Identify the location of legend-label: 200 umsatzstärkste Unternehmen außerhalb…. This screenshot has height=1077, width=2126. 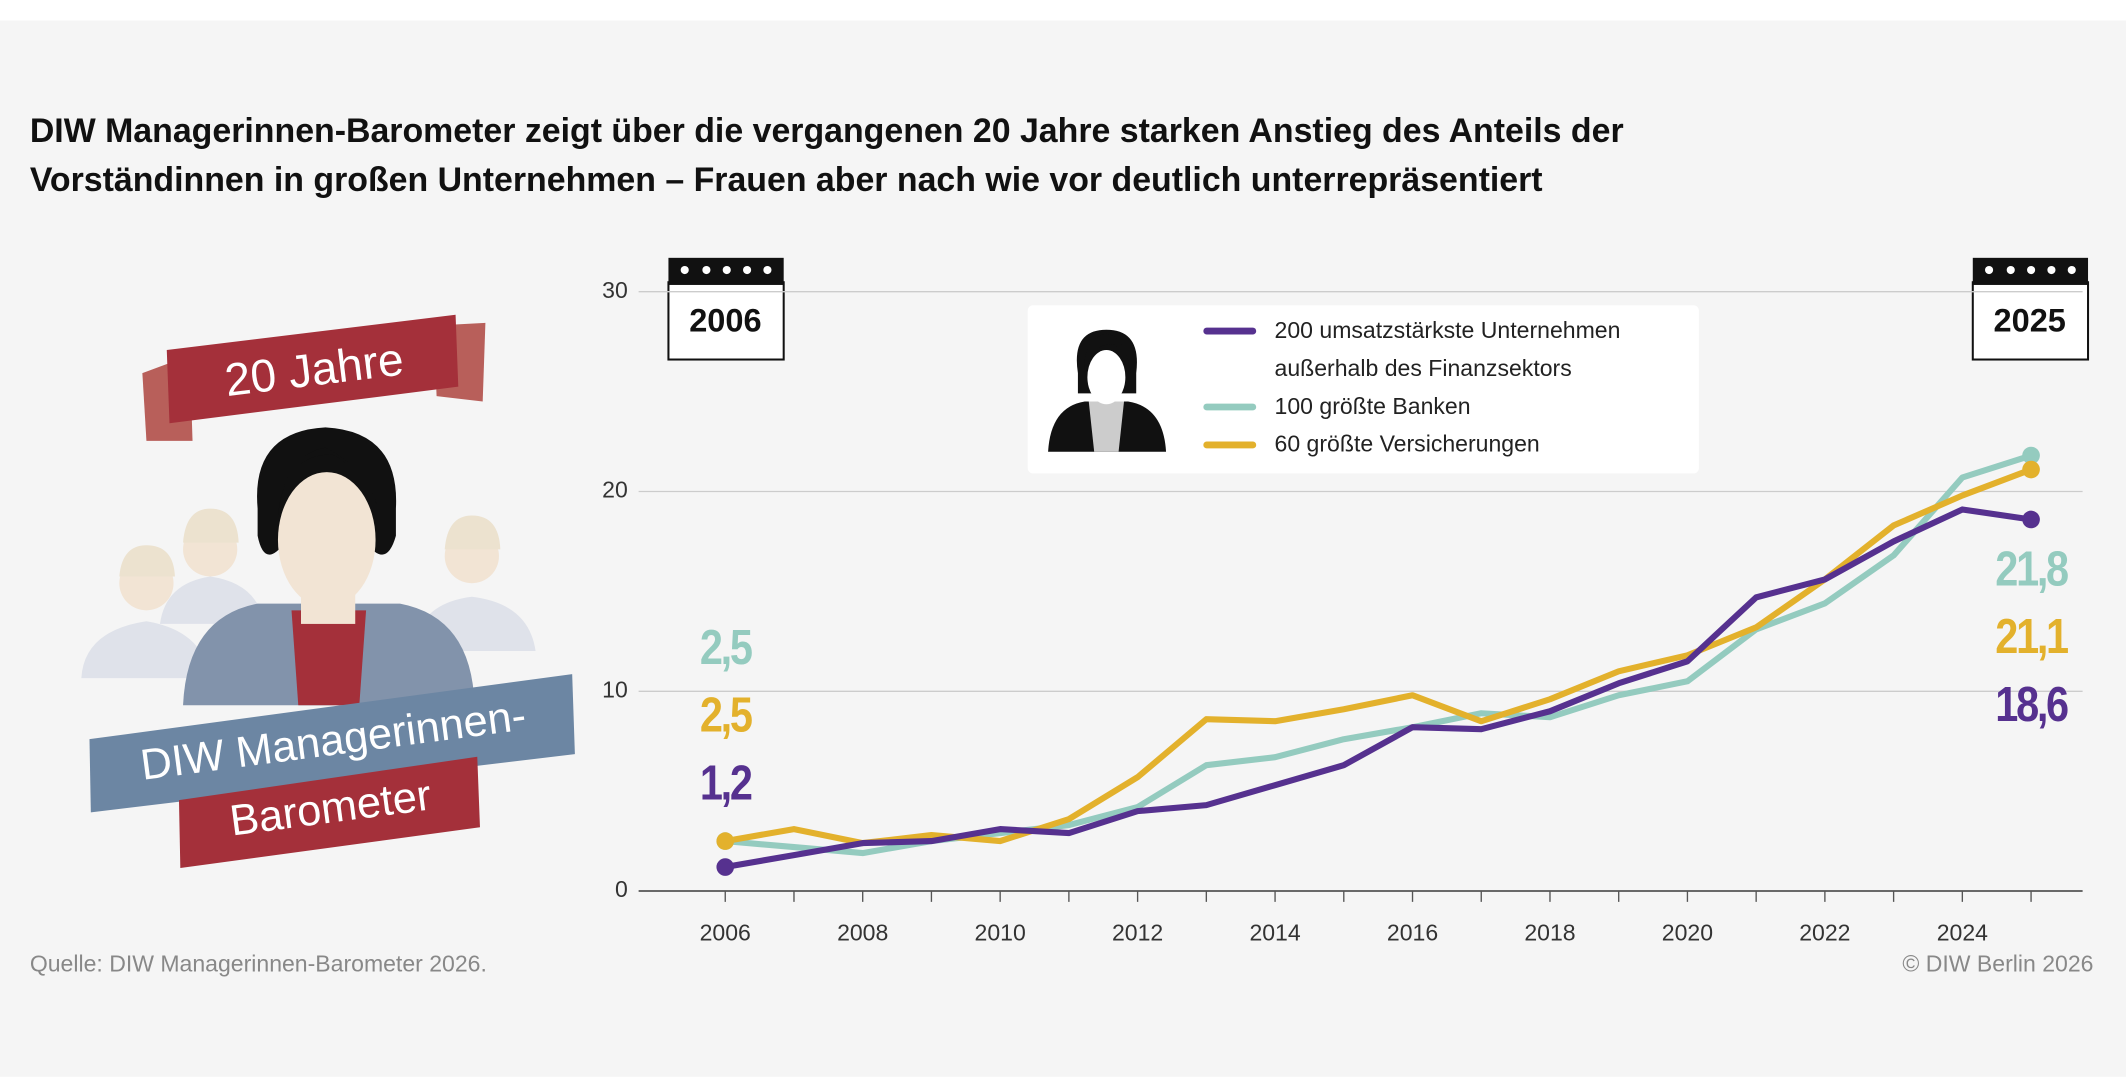
(1447, 349).